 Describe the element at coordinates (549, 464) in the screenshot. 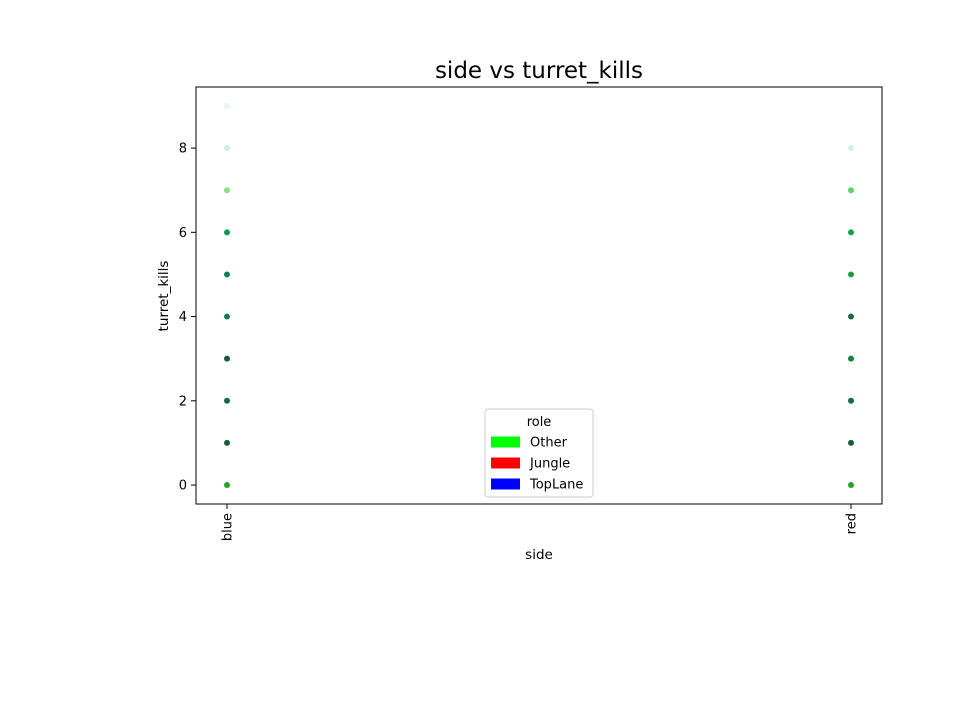

I see `legend-label: Jungle` at that location.